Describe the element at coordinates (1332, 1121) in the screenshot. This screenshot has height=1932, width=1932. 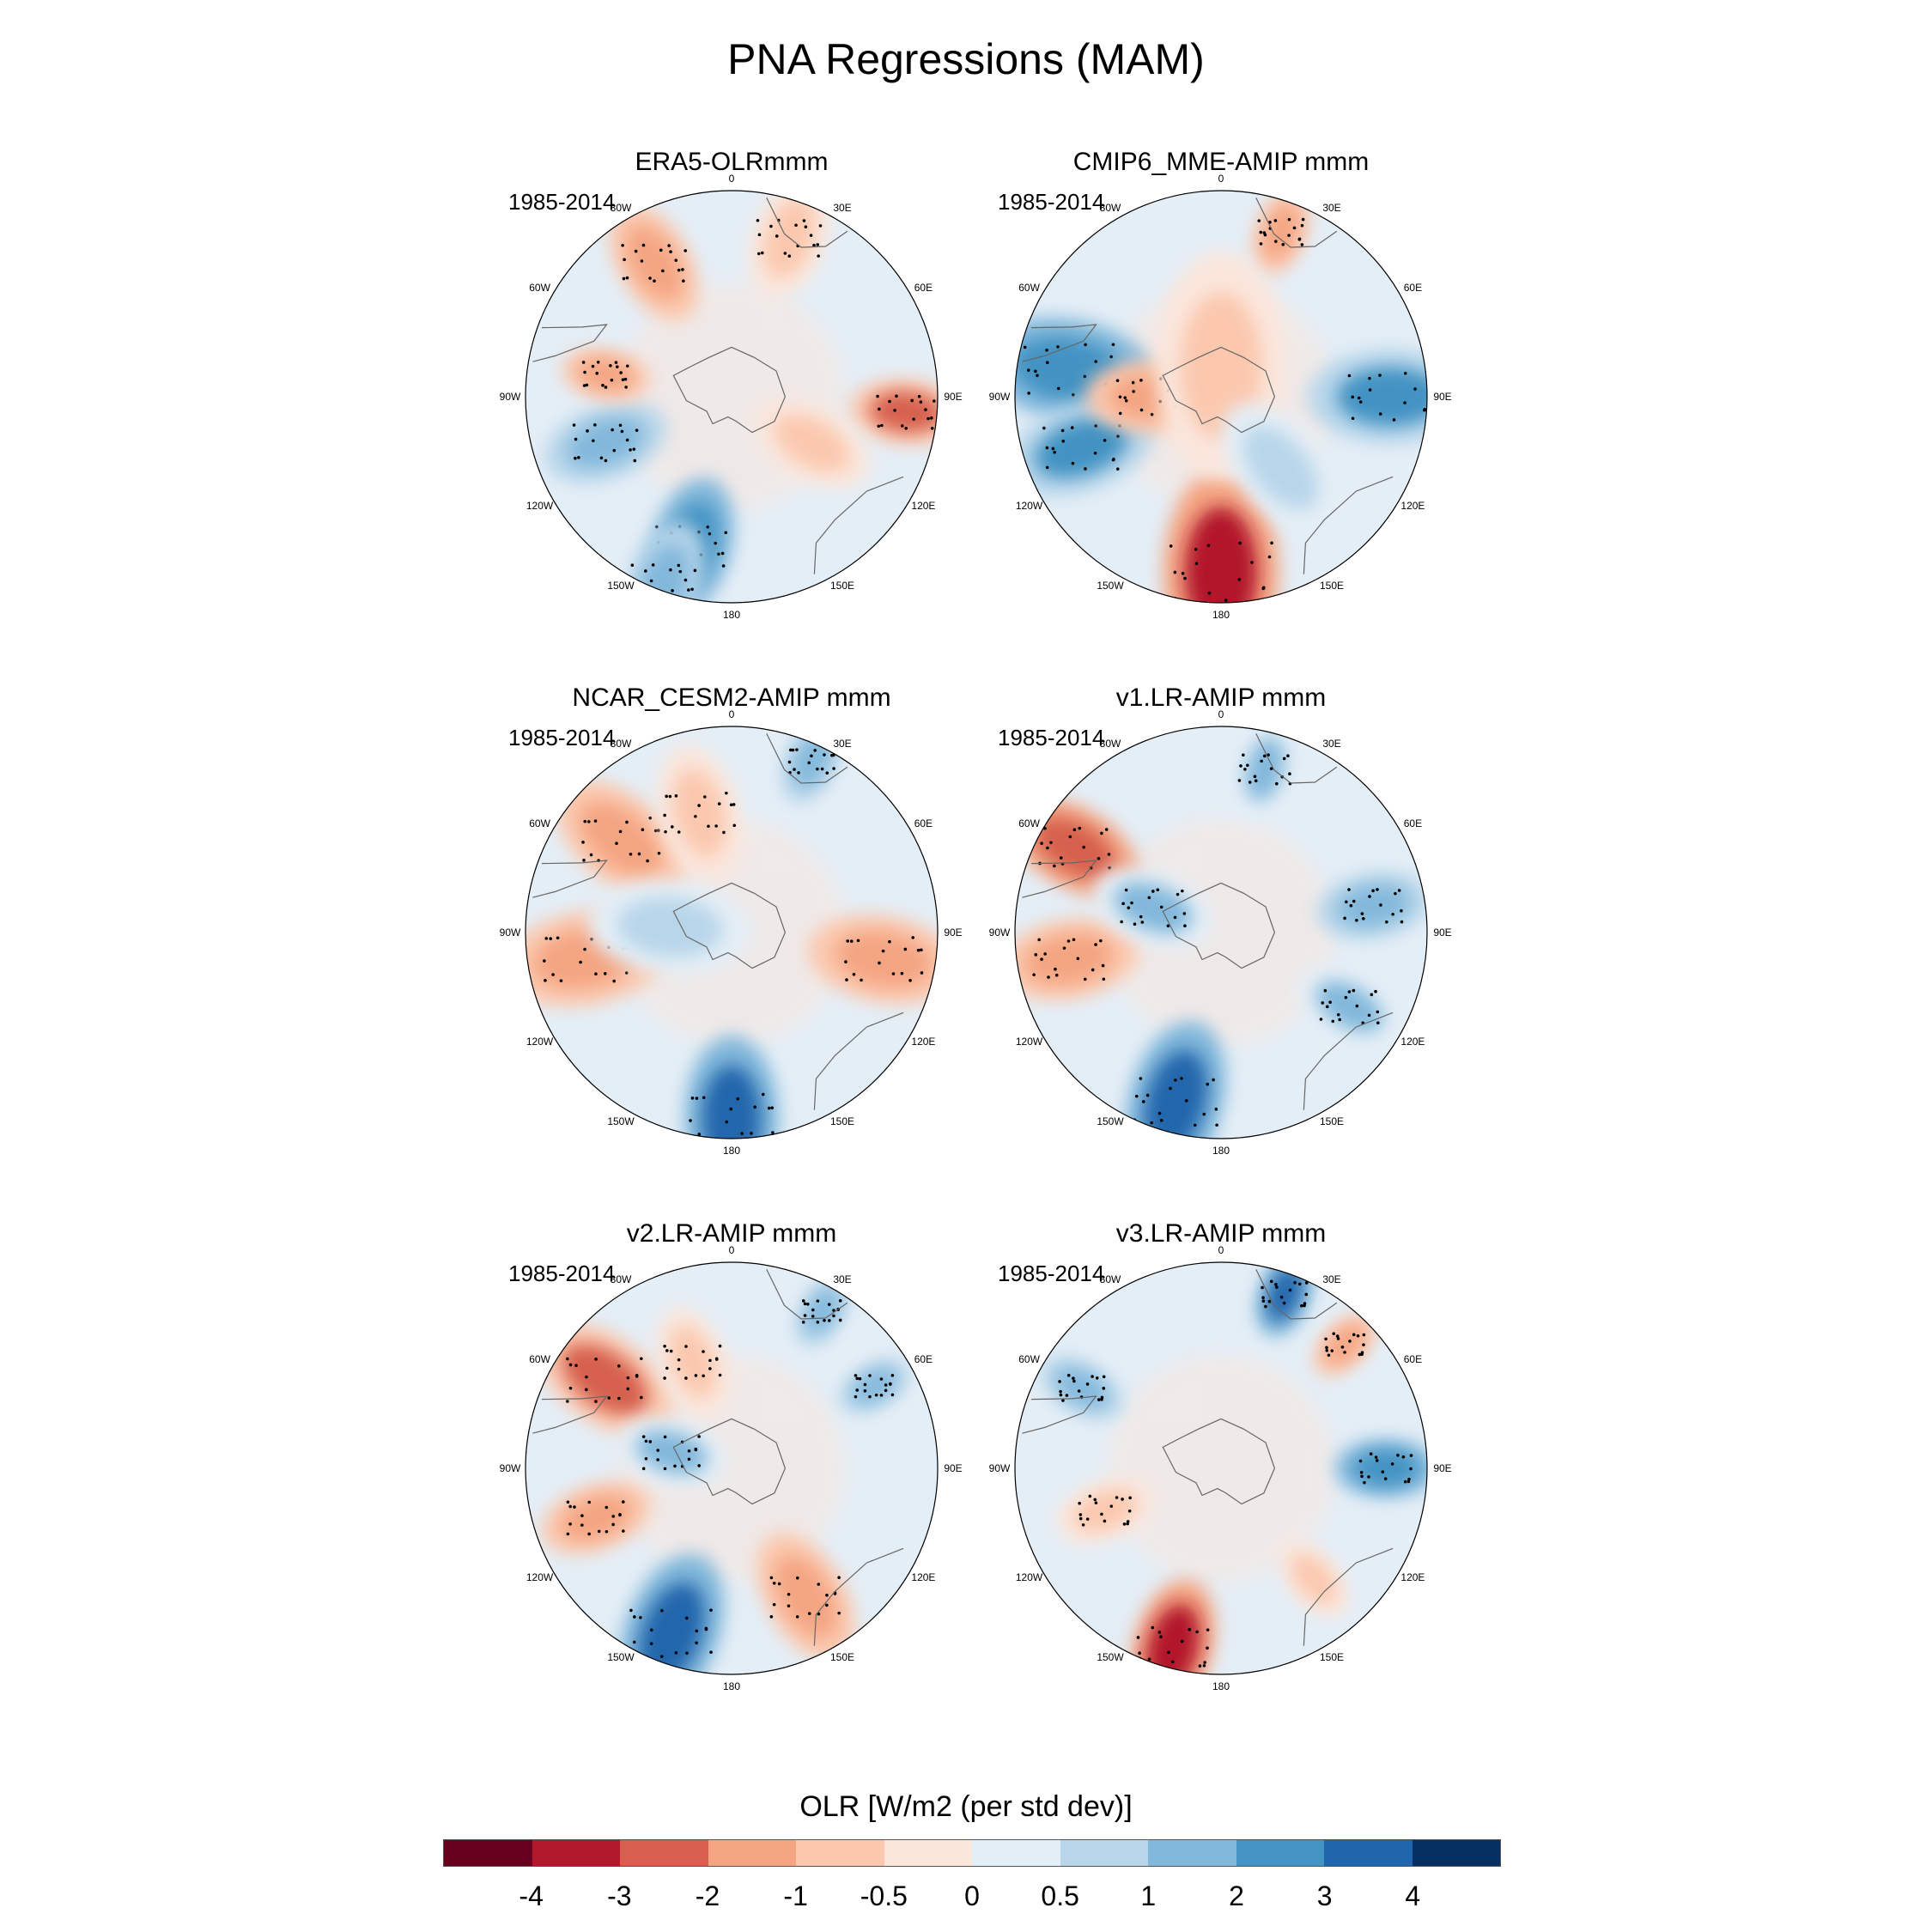
I see `longitude-label: 150E` at that location.